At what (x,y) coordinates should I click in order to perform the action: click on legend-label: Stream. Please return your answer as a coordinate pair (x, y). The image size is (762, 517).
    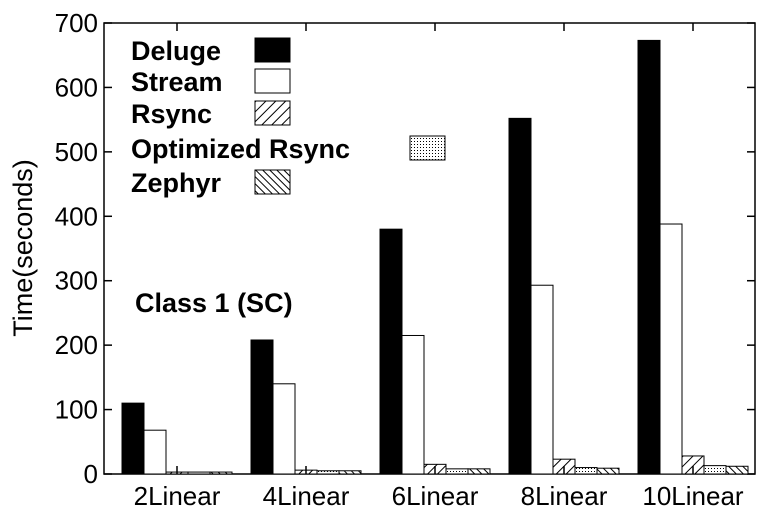
    Looking at the image, I should click on (177, 82).